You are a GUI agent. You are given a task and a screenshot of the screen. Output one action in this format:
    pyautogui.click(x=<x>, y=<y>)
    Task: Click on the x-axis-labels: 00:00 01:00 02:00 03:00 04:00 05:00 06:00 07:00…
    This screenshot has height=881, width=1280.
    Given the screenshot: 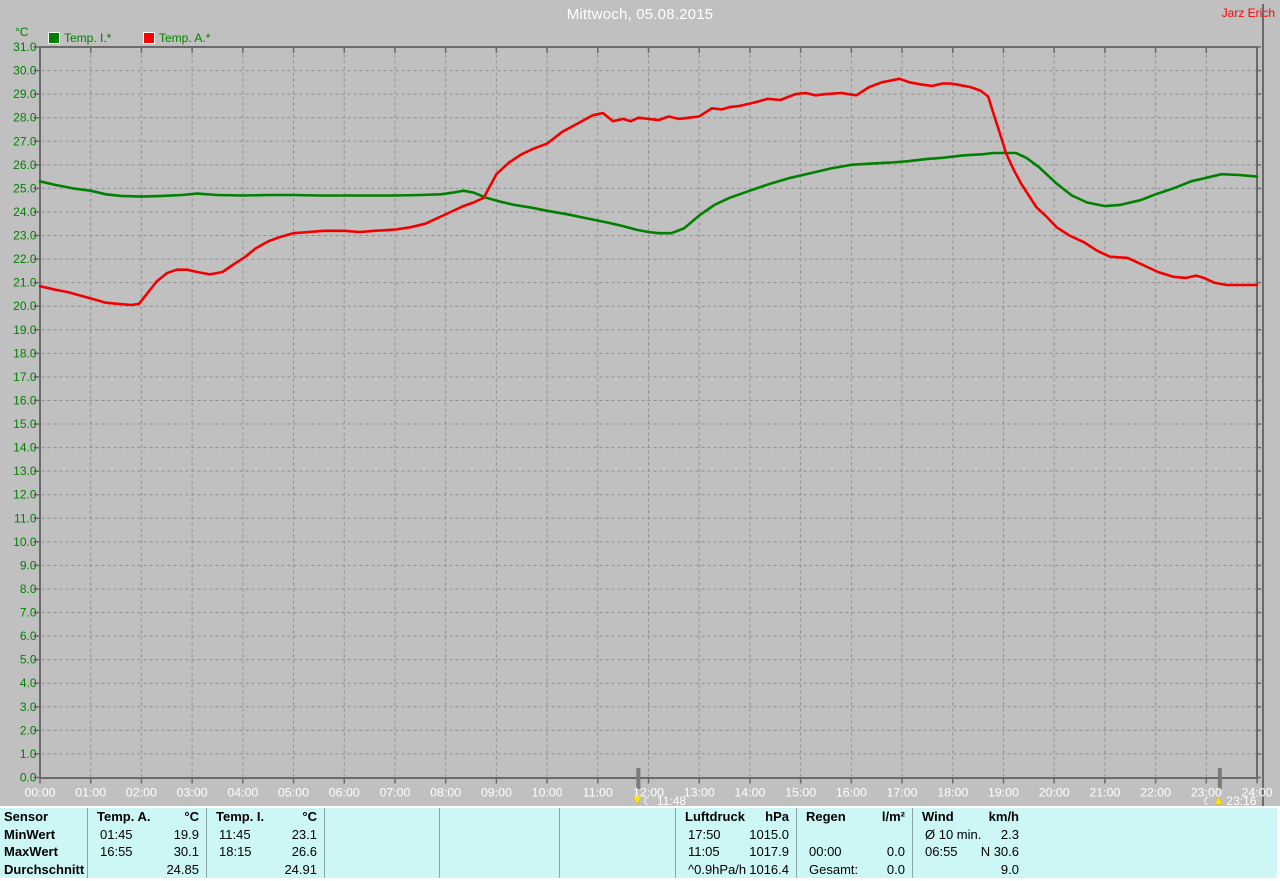 What is the action you would take?
    pyautogui.click(x=648, y=793)
    